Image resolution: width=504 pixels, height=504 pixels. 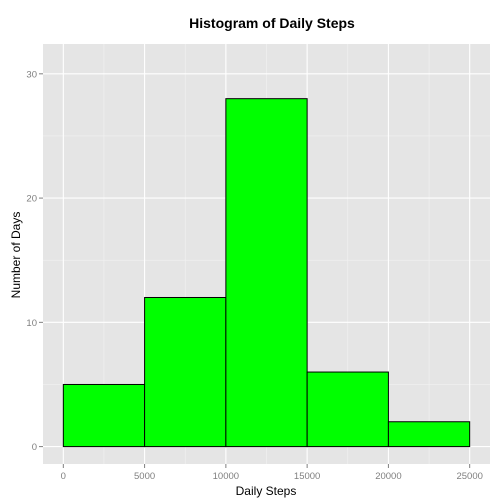 What do you see at coordinates (16, 255) in the screenshot?
I see `y-axis-title: Number of Days` at bounding box center [16, 255].